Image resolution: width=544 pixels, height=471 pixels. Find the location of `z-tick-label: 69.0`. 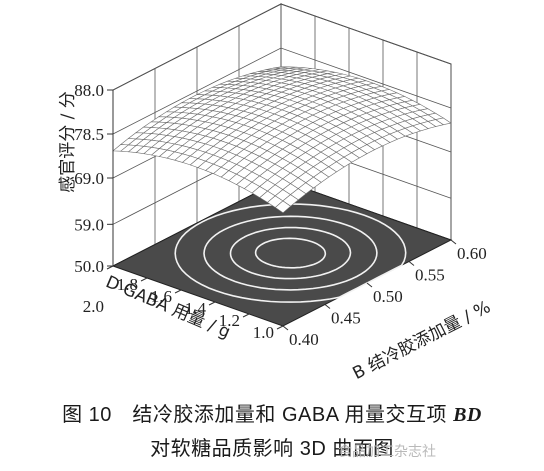

z-tick-label: 69.0 is located at coordinates (89, 178).